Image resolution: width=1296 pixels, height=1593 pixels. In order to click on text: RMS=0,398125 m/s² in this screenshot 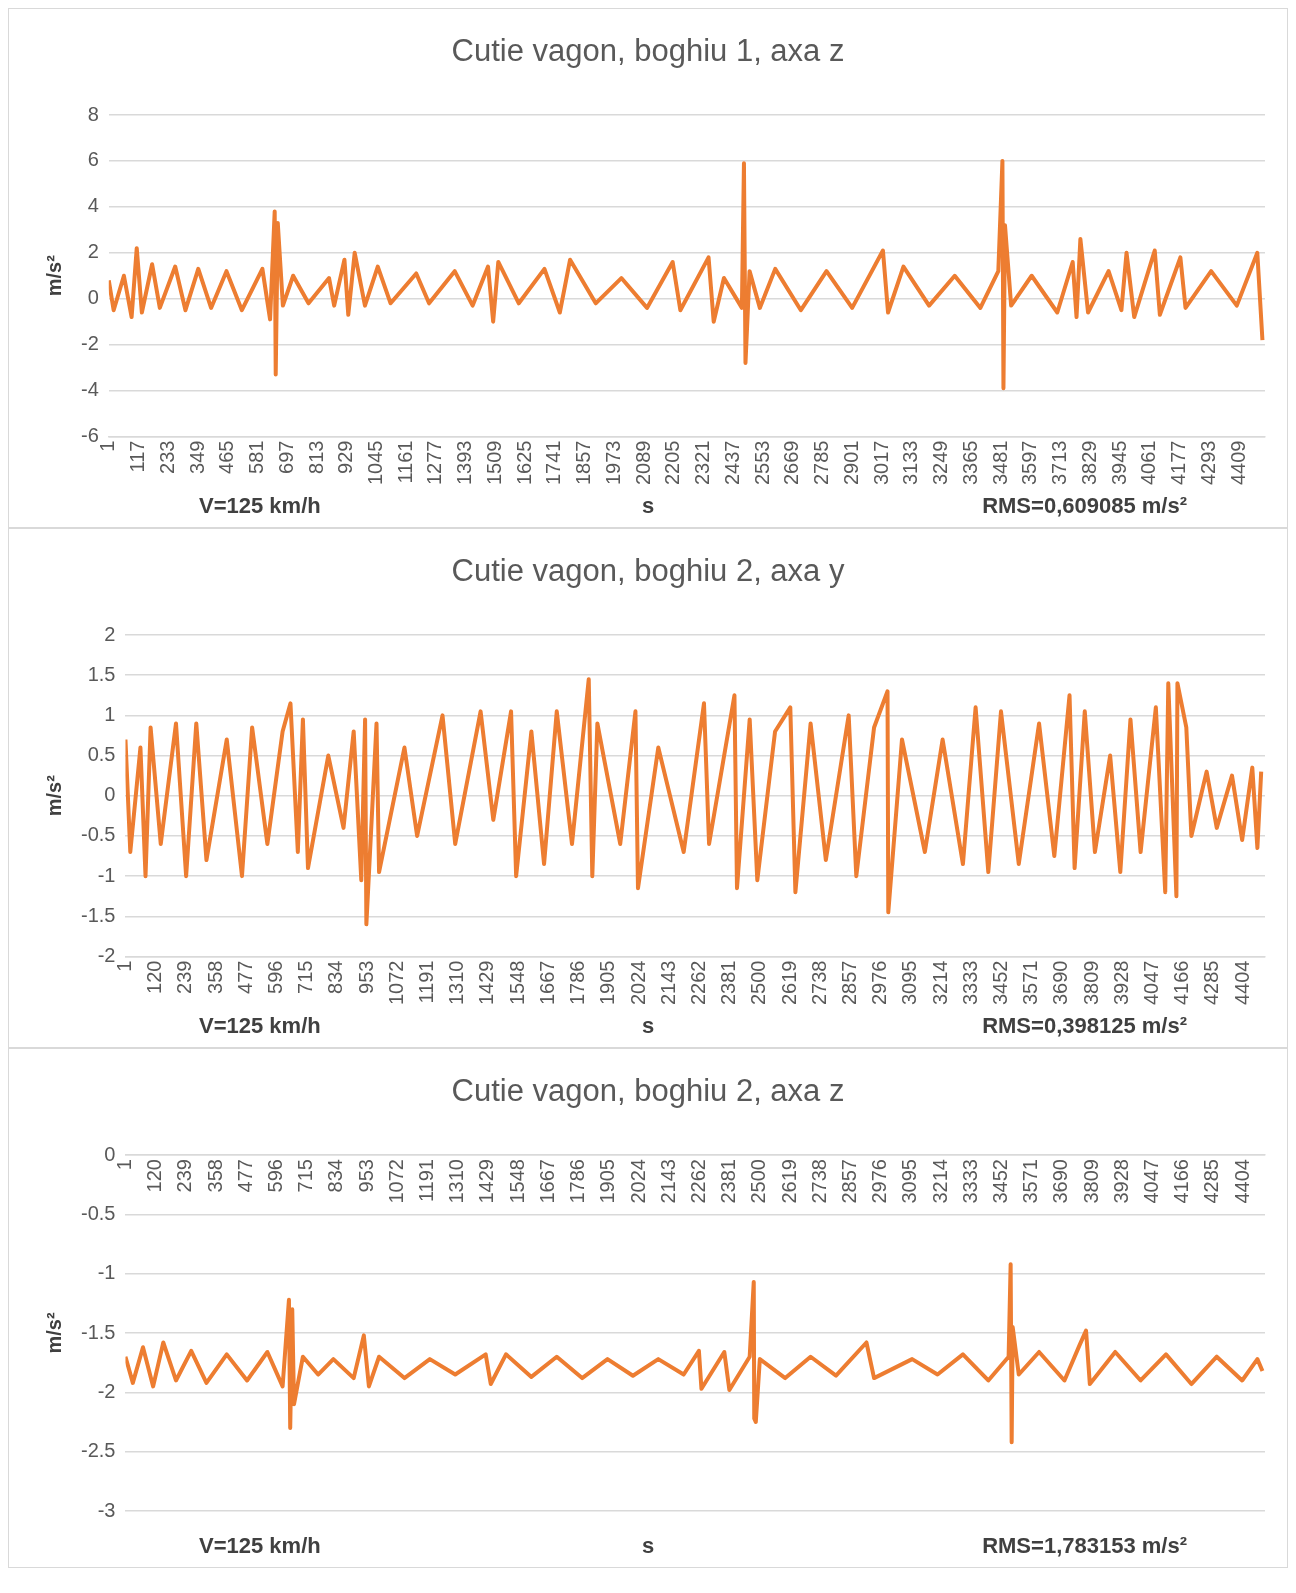, I will do `click(1084, 1026)`.